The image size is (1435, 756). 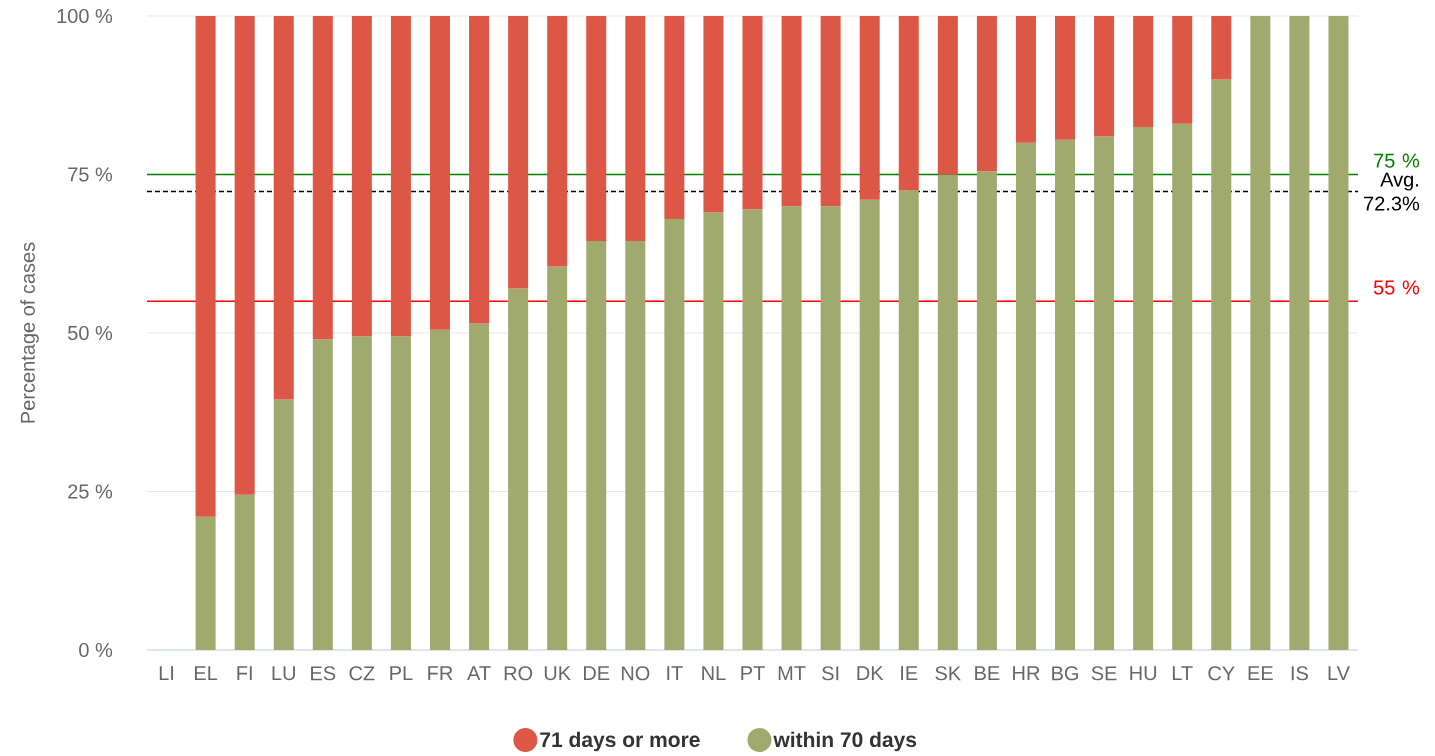 What do you see at coordinates (909, 673) in the screenshot?
I see `x-tick-label: IE` at bounding box center [909, 673].